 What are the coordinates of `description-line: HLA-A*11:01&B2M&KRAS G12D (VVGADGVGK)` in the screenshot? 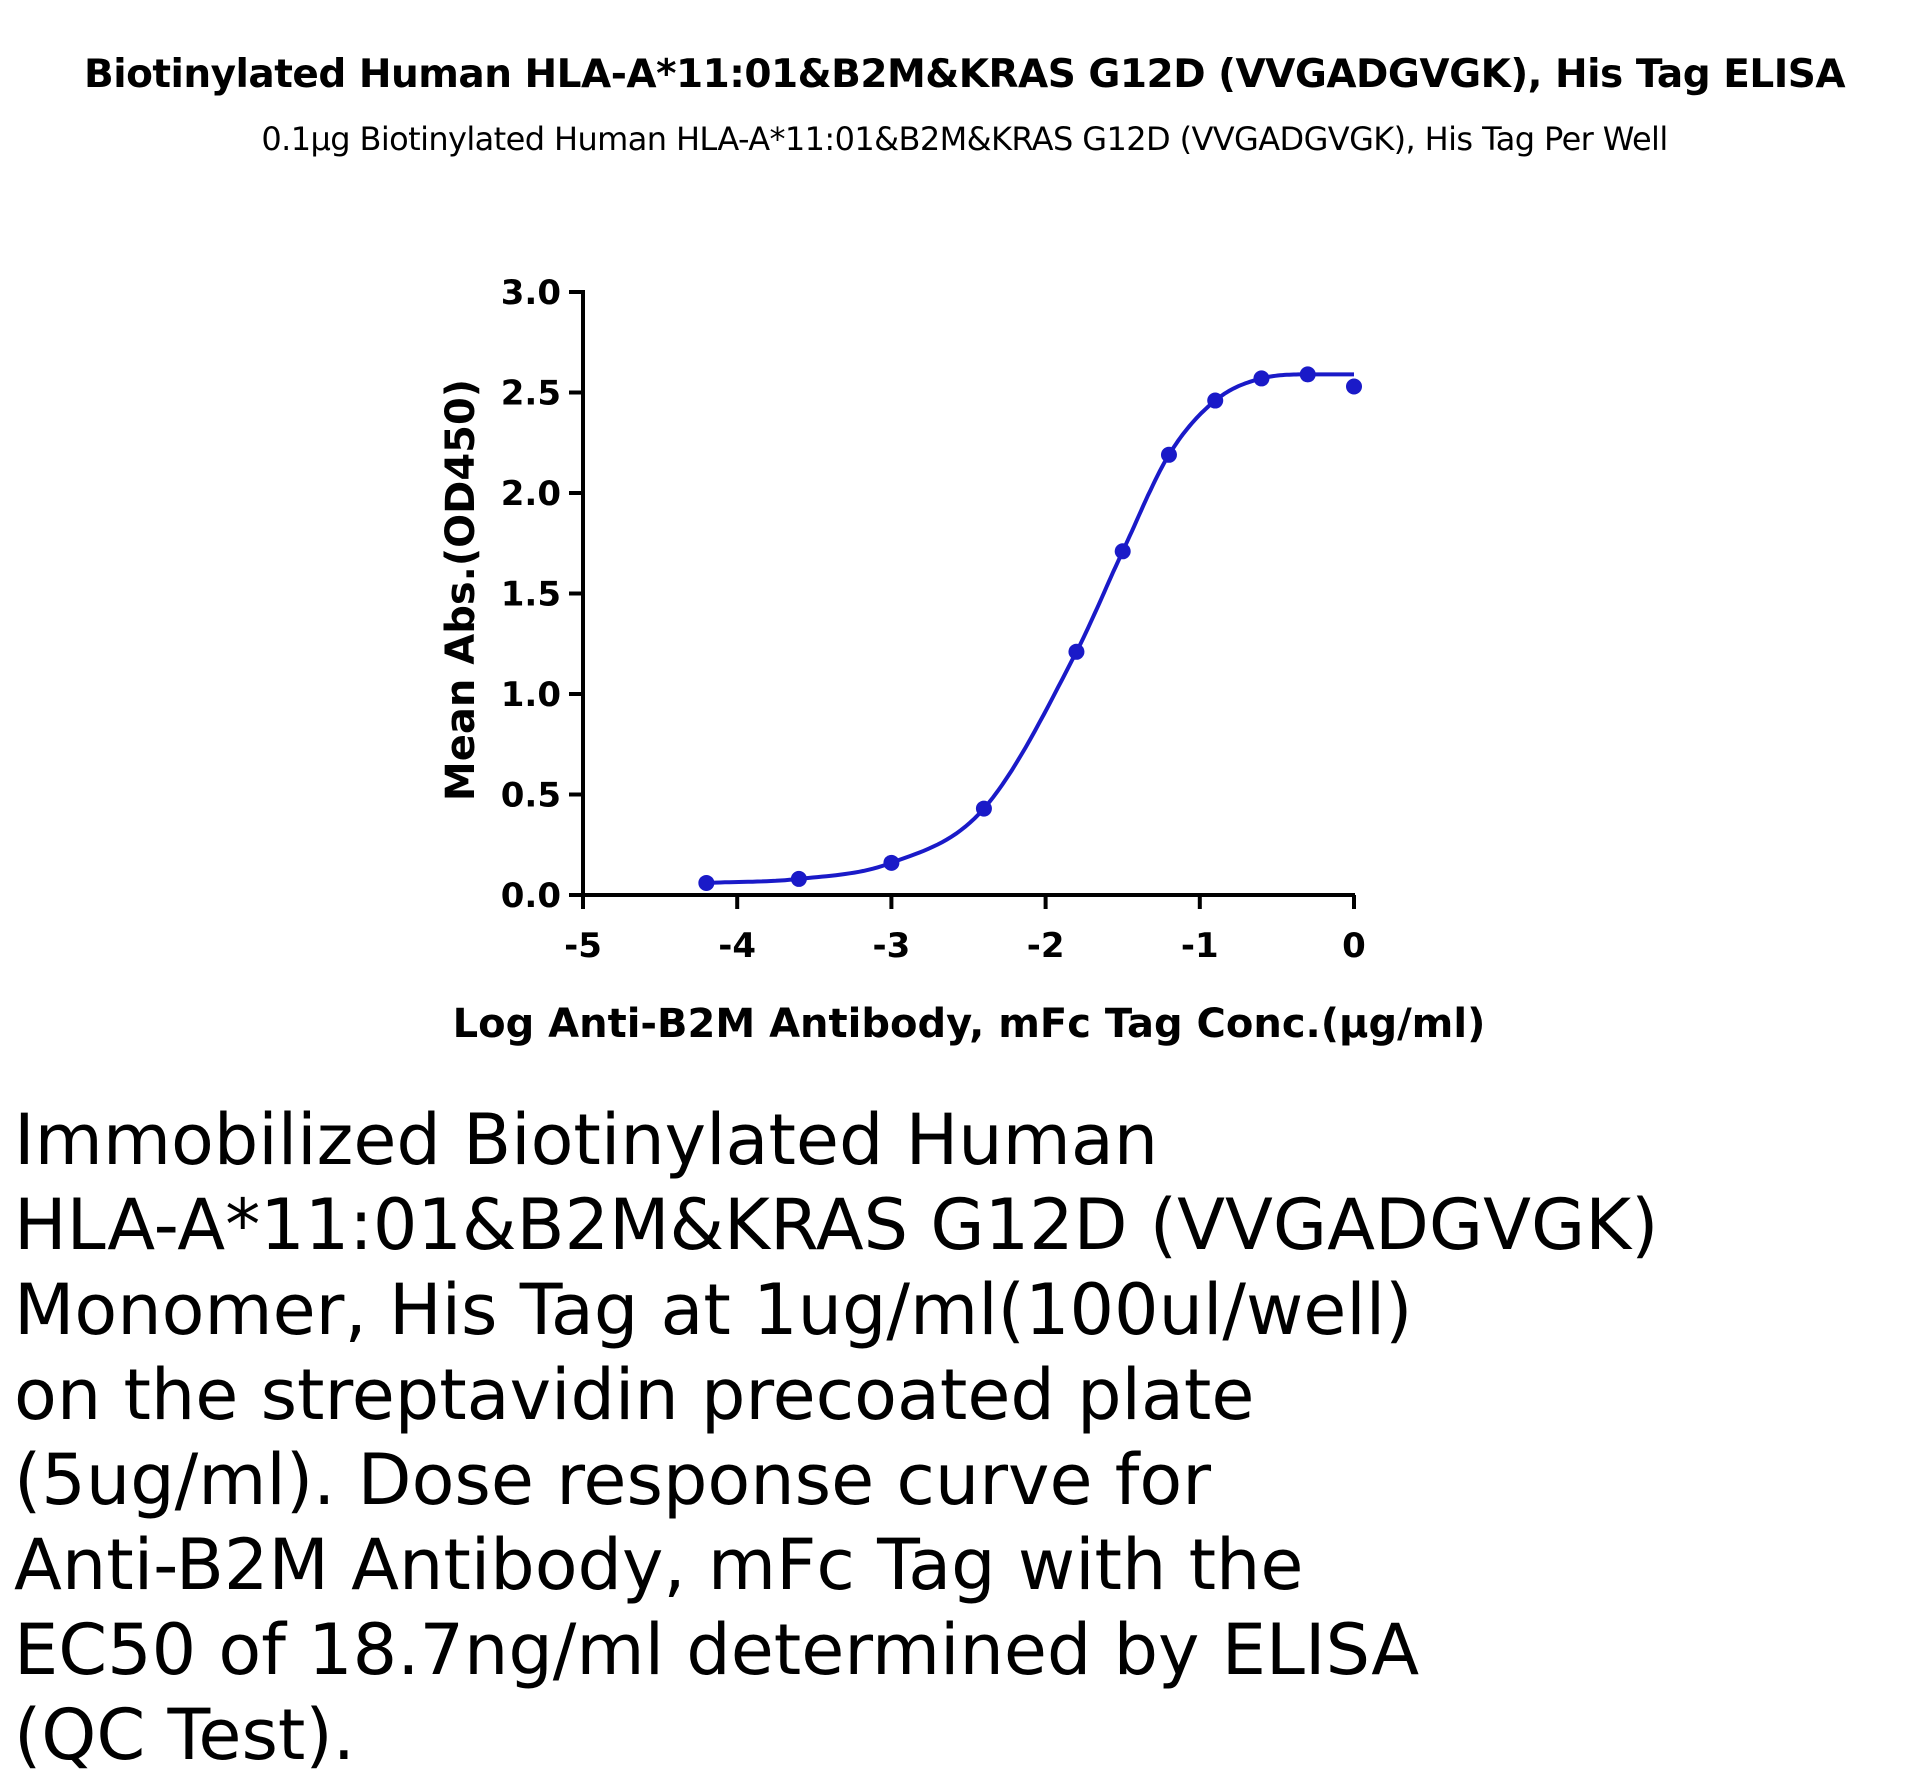 It's located at (836, 1225).